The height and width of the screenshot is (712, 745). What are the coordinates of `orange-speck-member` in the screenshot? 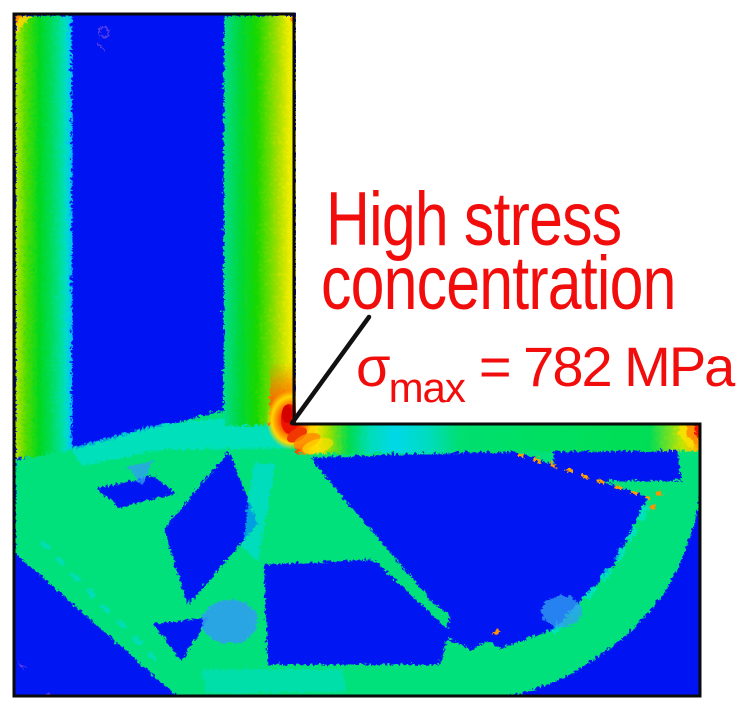 It's located at (582, 474).